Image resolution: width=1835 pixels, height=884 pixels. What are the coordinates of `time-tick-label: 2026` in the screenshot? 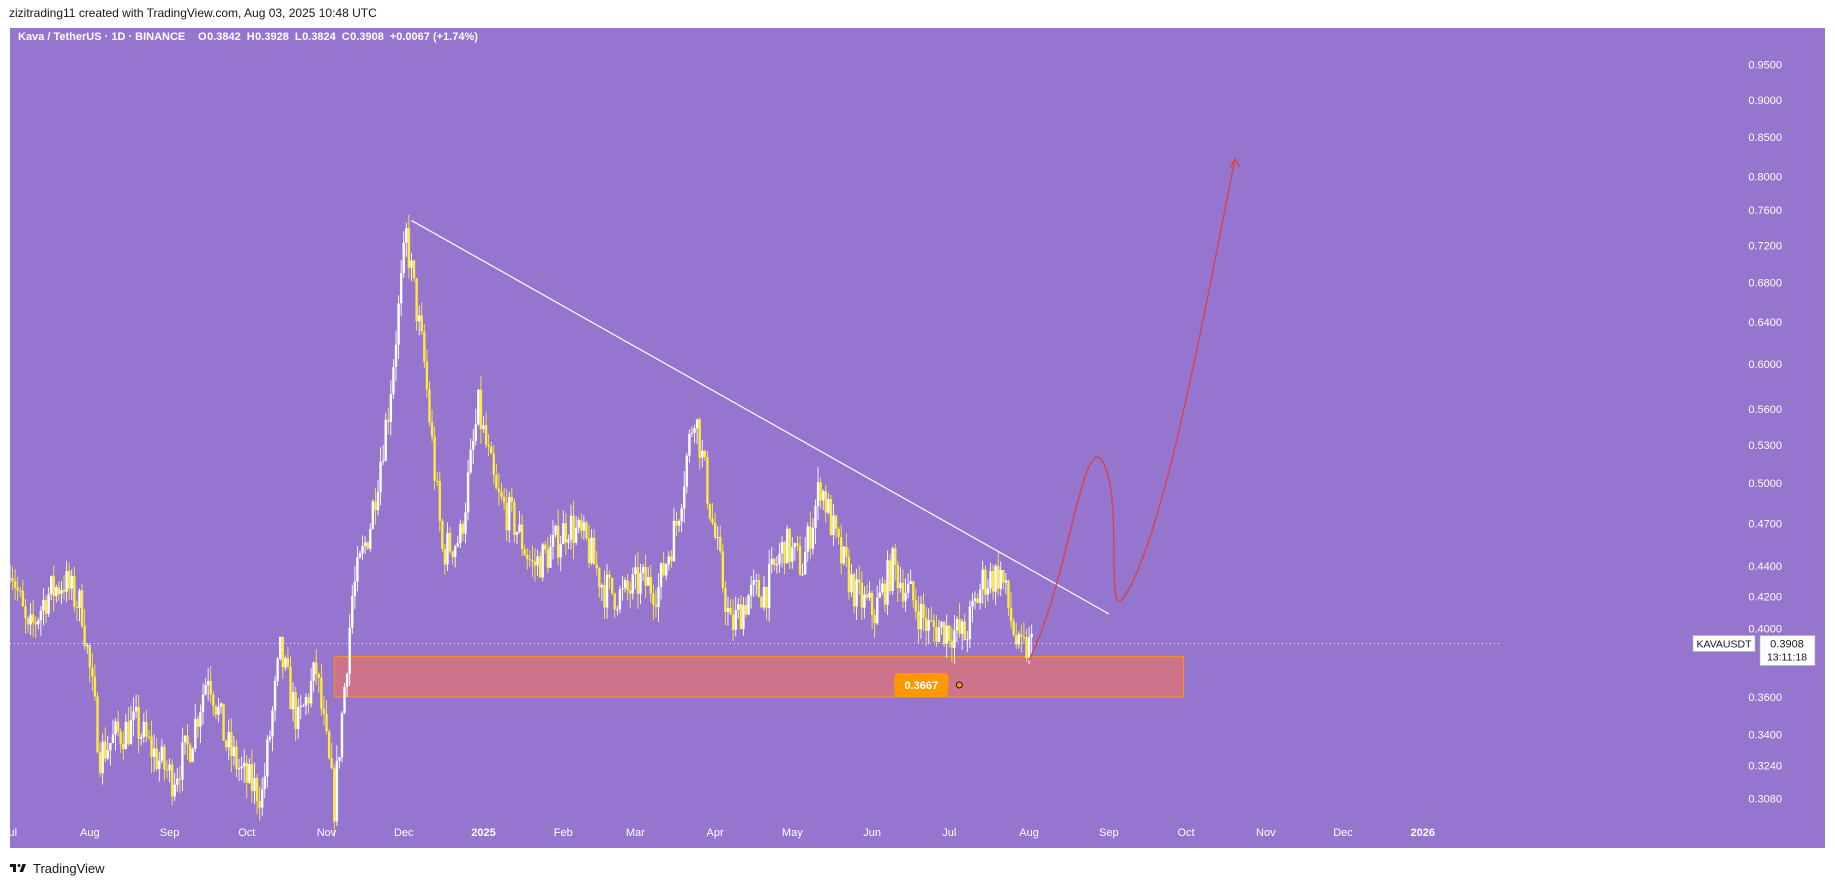 It's located at (1423, 833).